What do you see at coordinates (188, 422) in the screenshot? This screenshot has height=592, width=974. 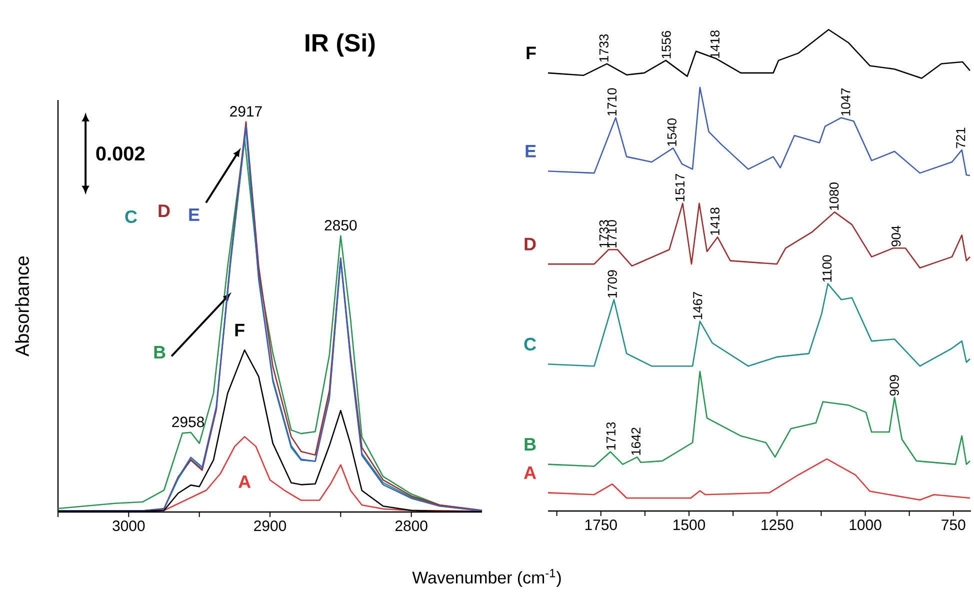 I see `annotation: 2958` at bounding box center [188, 422].